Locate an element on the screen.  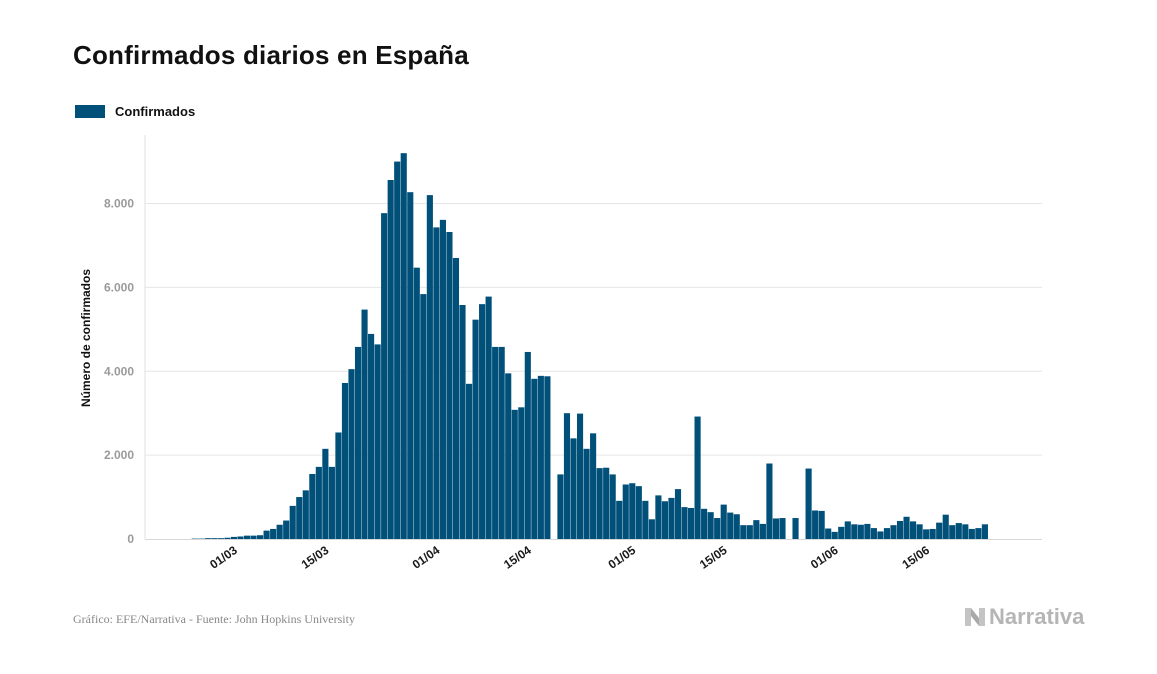
chart-title: Confirmados diarios en España is located at coordinates (271, 55).